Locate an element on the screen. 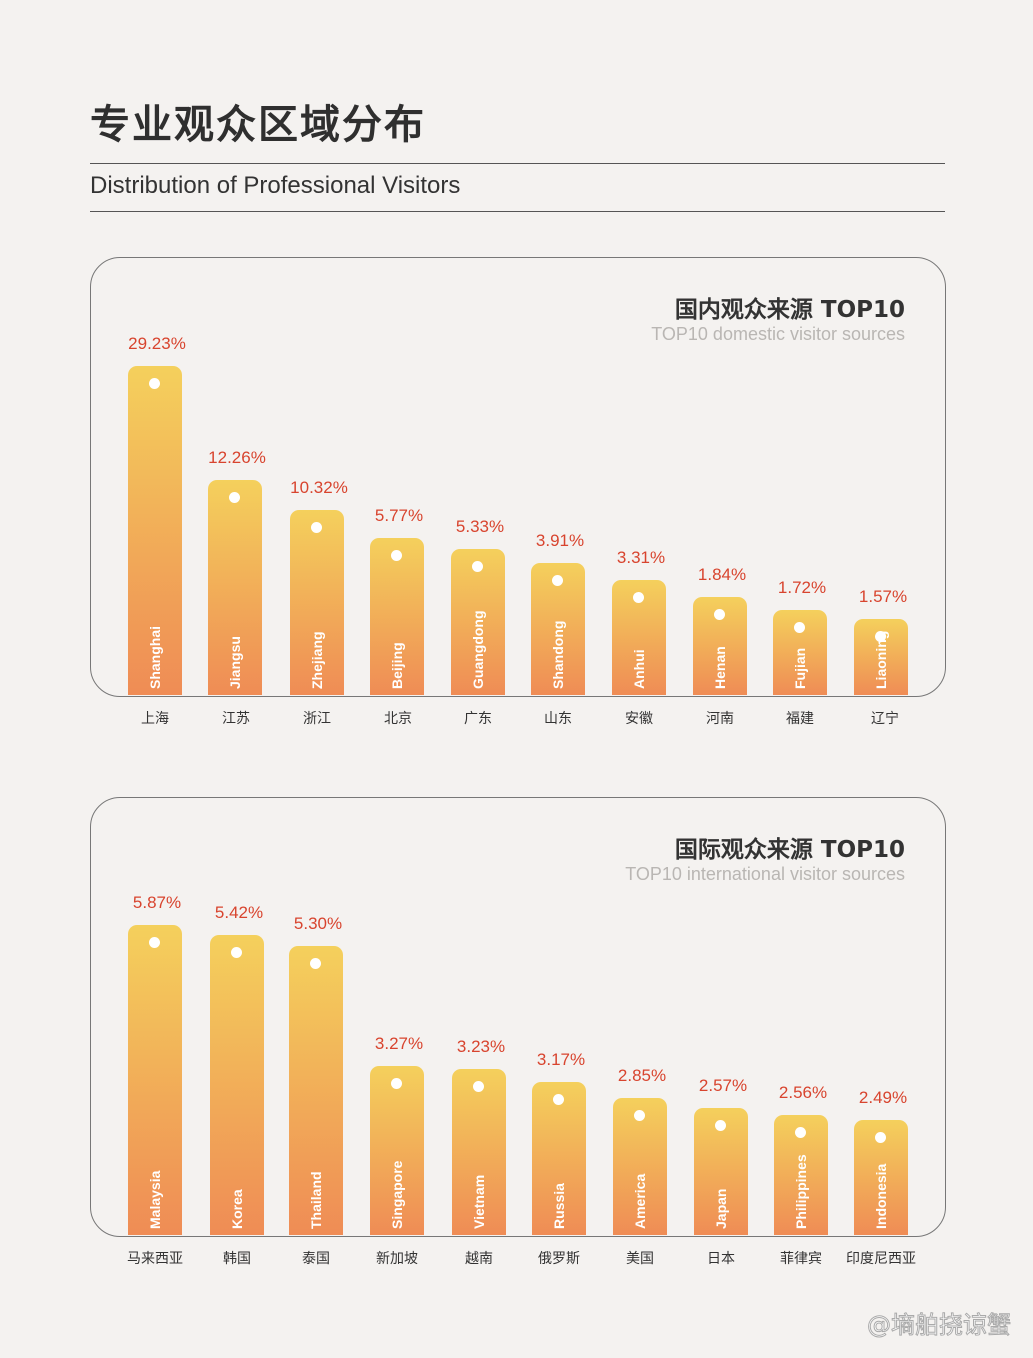  bar: Japan is located at coordinates (721, 1171).